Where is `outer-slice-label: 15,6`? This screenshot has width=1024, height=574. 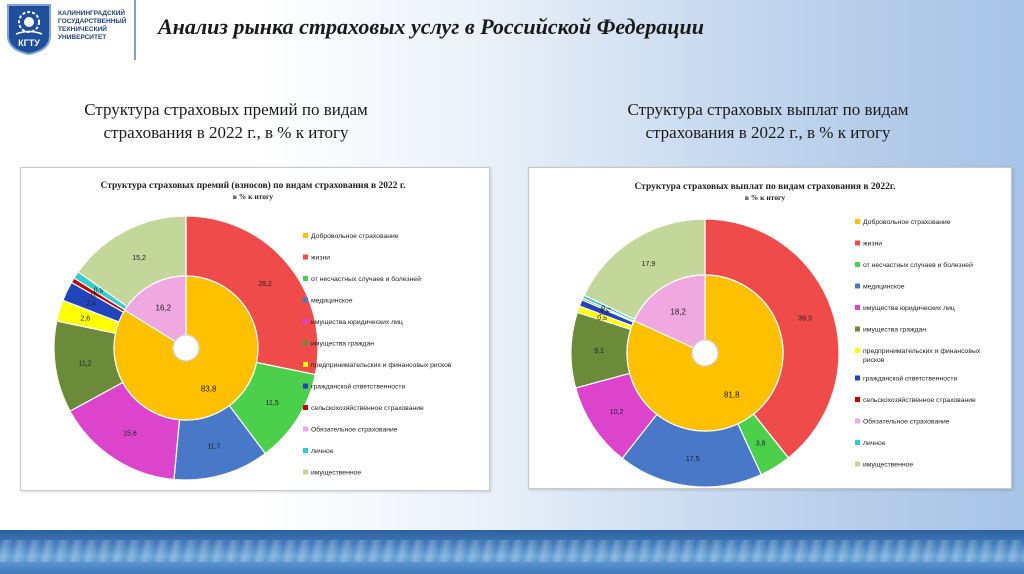
outer-slice-label: 15,6 is located at coordinates (130, 434).